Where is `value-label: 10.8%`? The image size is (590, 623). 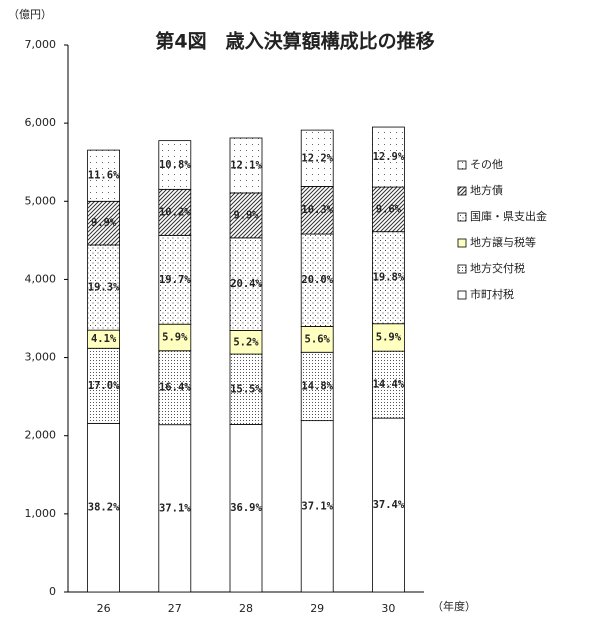 value-label: 10.8% is located at coordinates (175, 165).